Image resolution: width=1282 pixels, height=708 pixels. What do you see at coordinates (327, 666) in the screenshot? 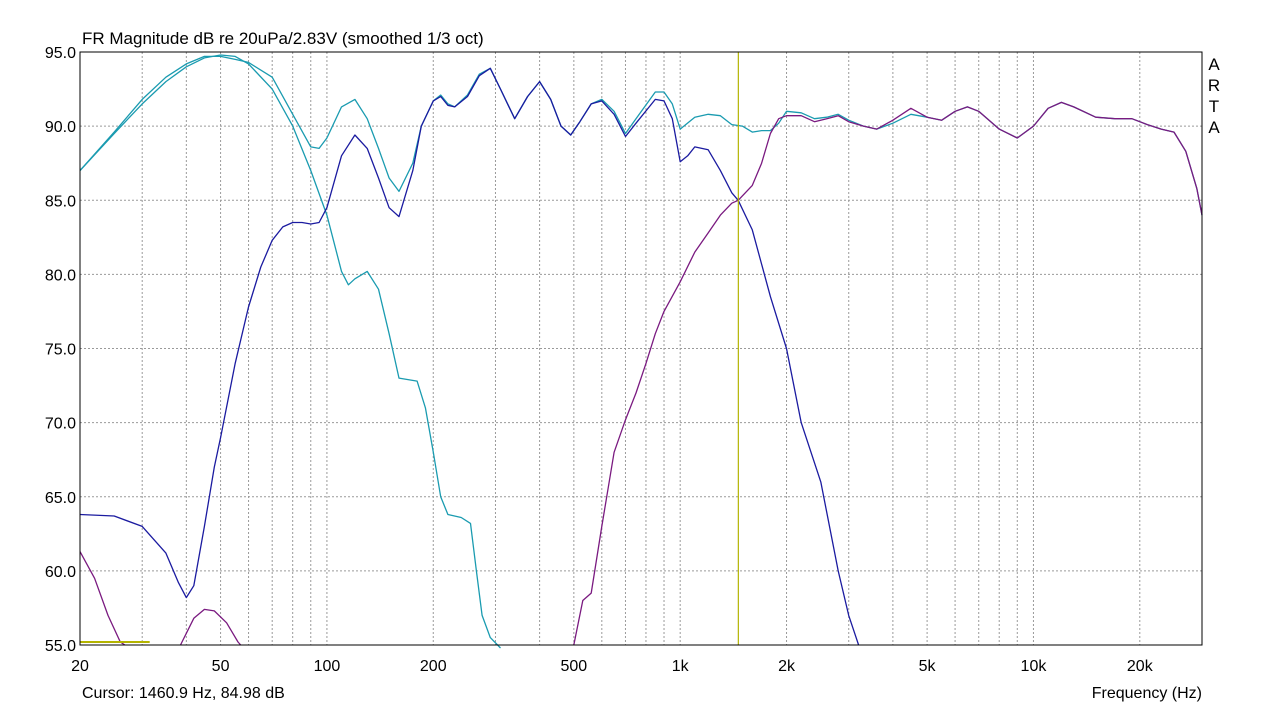
I see `x-tick-label: 100` at bounding box center [327, 666].